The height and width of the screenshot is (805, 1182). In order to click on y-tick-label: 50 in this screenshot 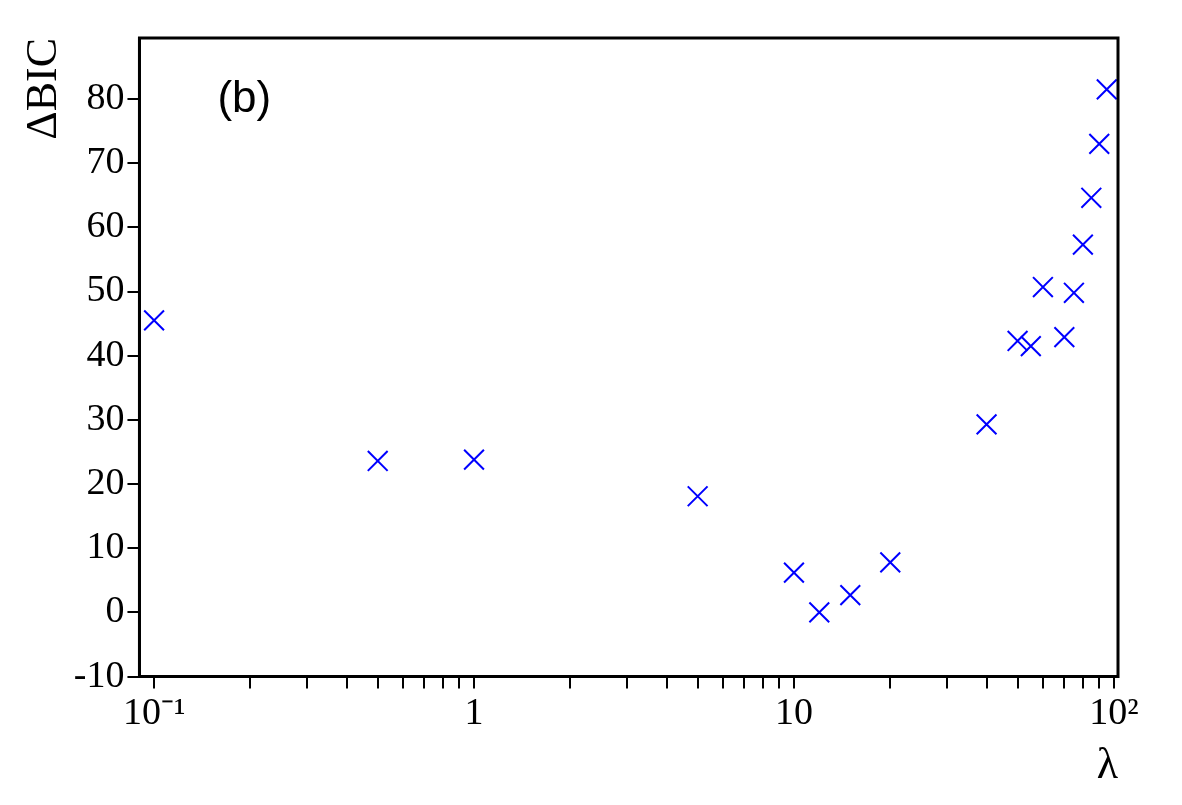, I will do `click(105, 288)`.